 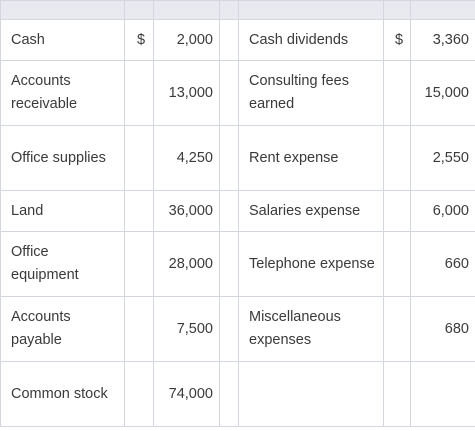 I want to click on left-amount: 4,250, so click(x=186, y=158).